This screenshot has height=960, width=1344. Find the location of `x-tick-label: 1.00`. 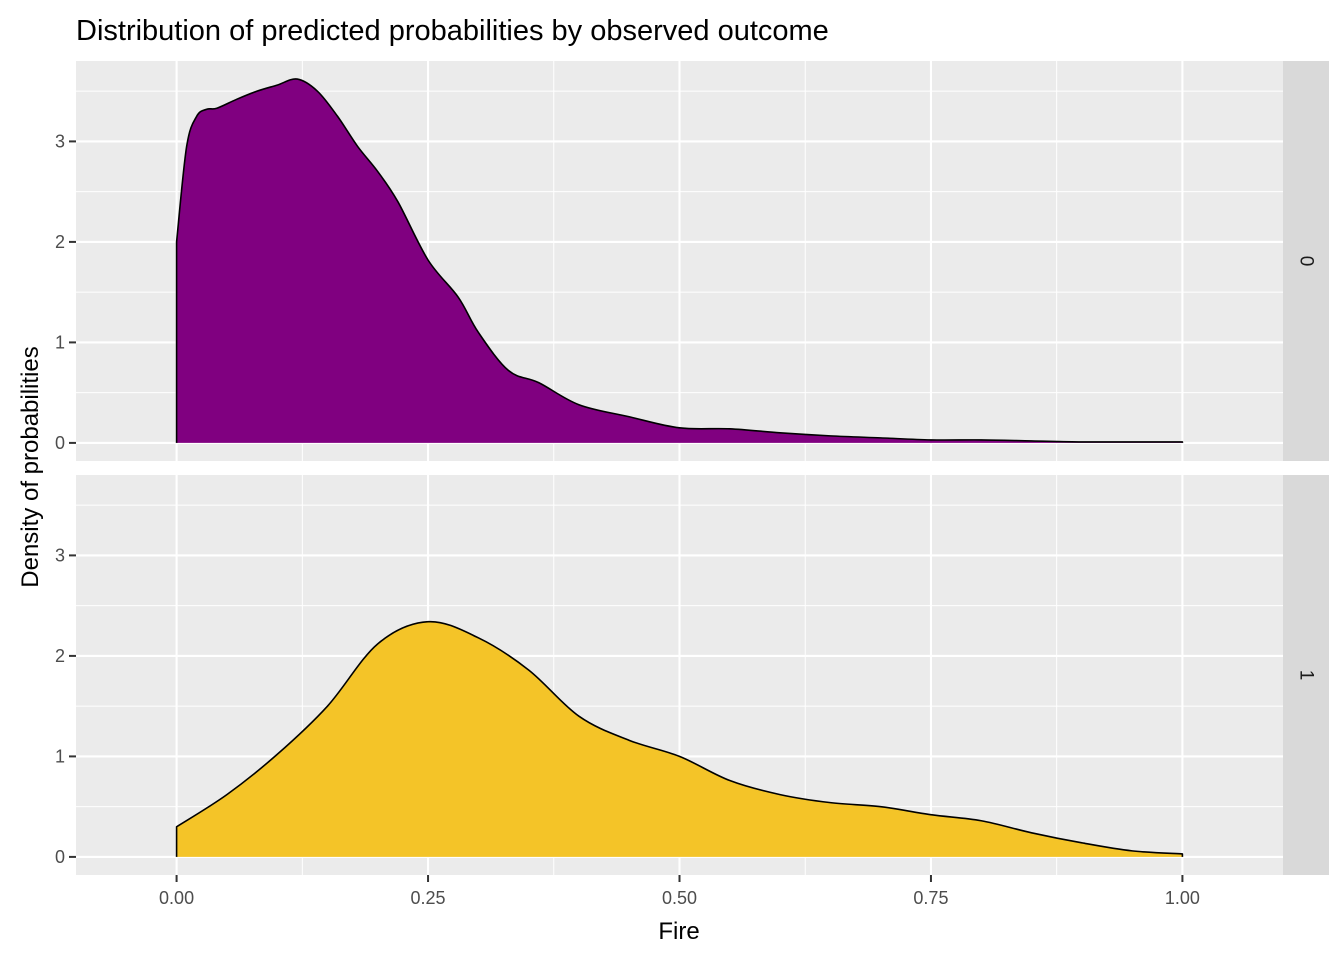

x-tick-label: 1.00 is located at coordinates (1182, 898).